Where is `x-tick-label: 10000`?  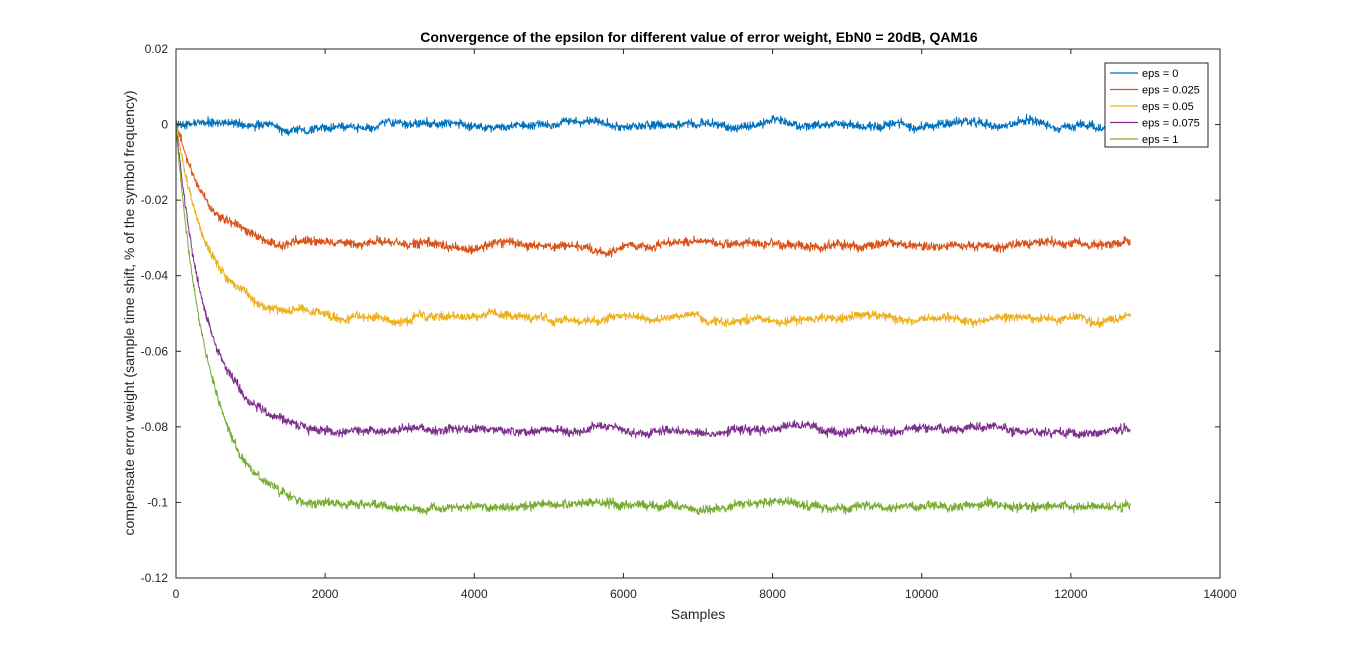
x-tick-label: 10000 is located at coordinates (922, 594).